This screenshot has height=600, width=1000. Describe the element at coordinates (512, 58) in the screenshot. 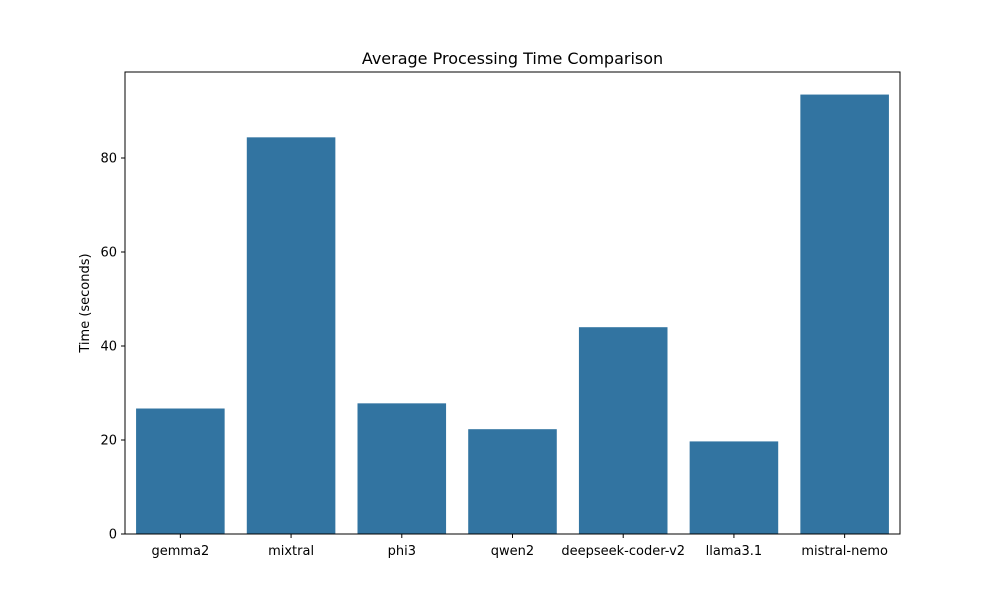

I see `chart-title: Average Processing Time Comparison` at that location.